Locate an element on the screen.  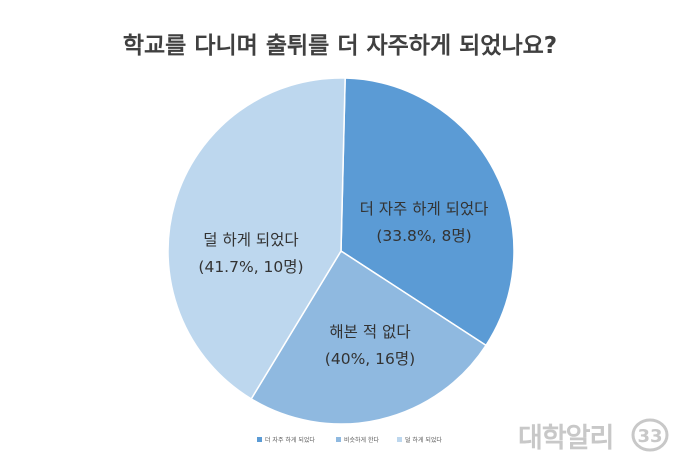
chart-title: 학교를 다니며 출튀를 더 자주하게 되었나요? is located at coordinates (340, 46).